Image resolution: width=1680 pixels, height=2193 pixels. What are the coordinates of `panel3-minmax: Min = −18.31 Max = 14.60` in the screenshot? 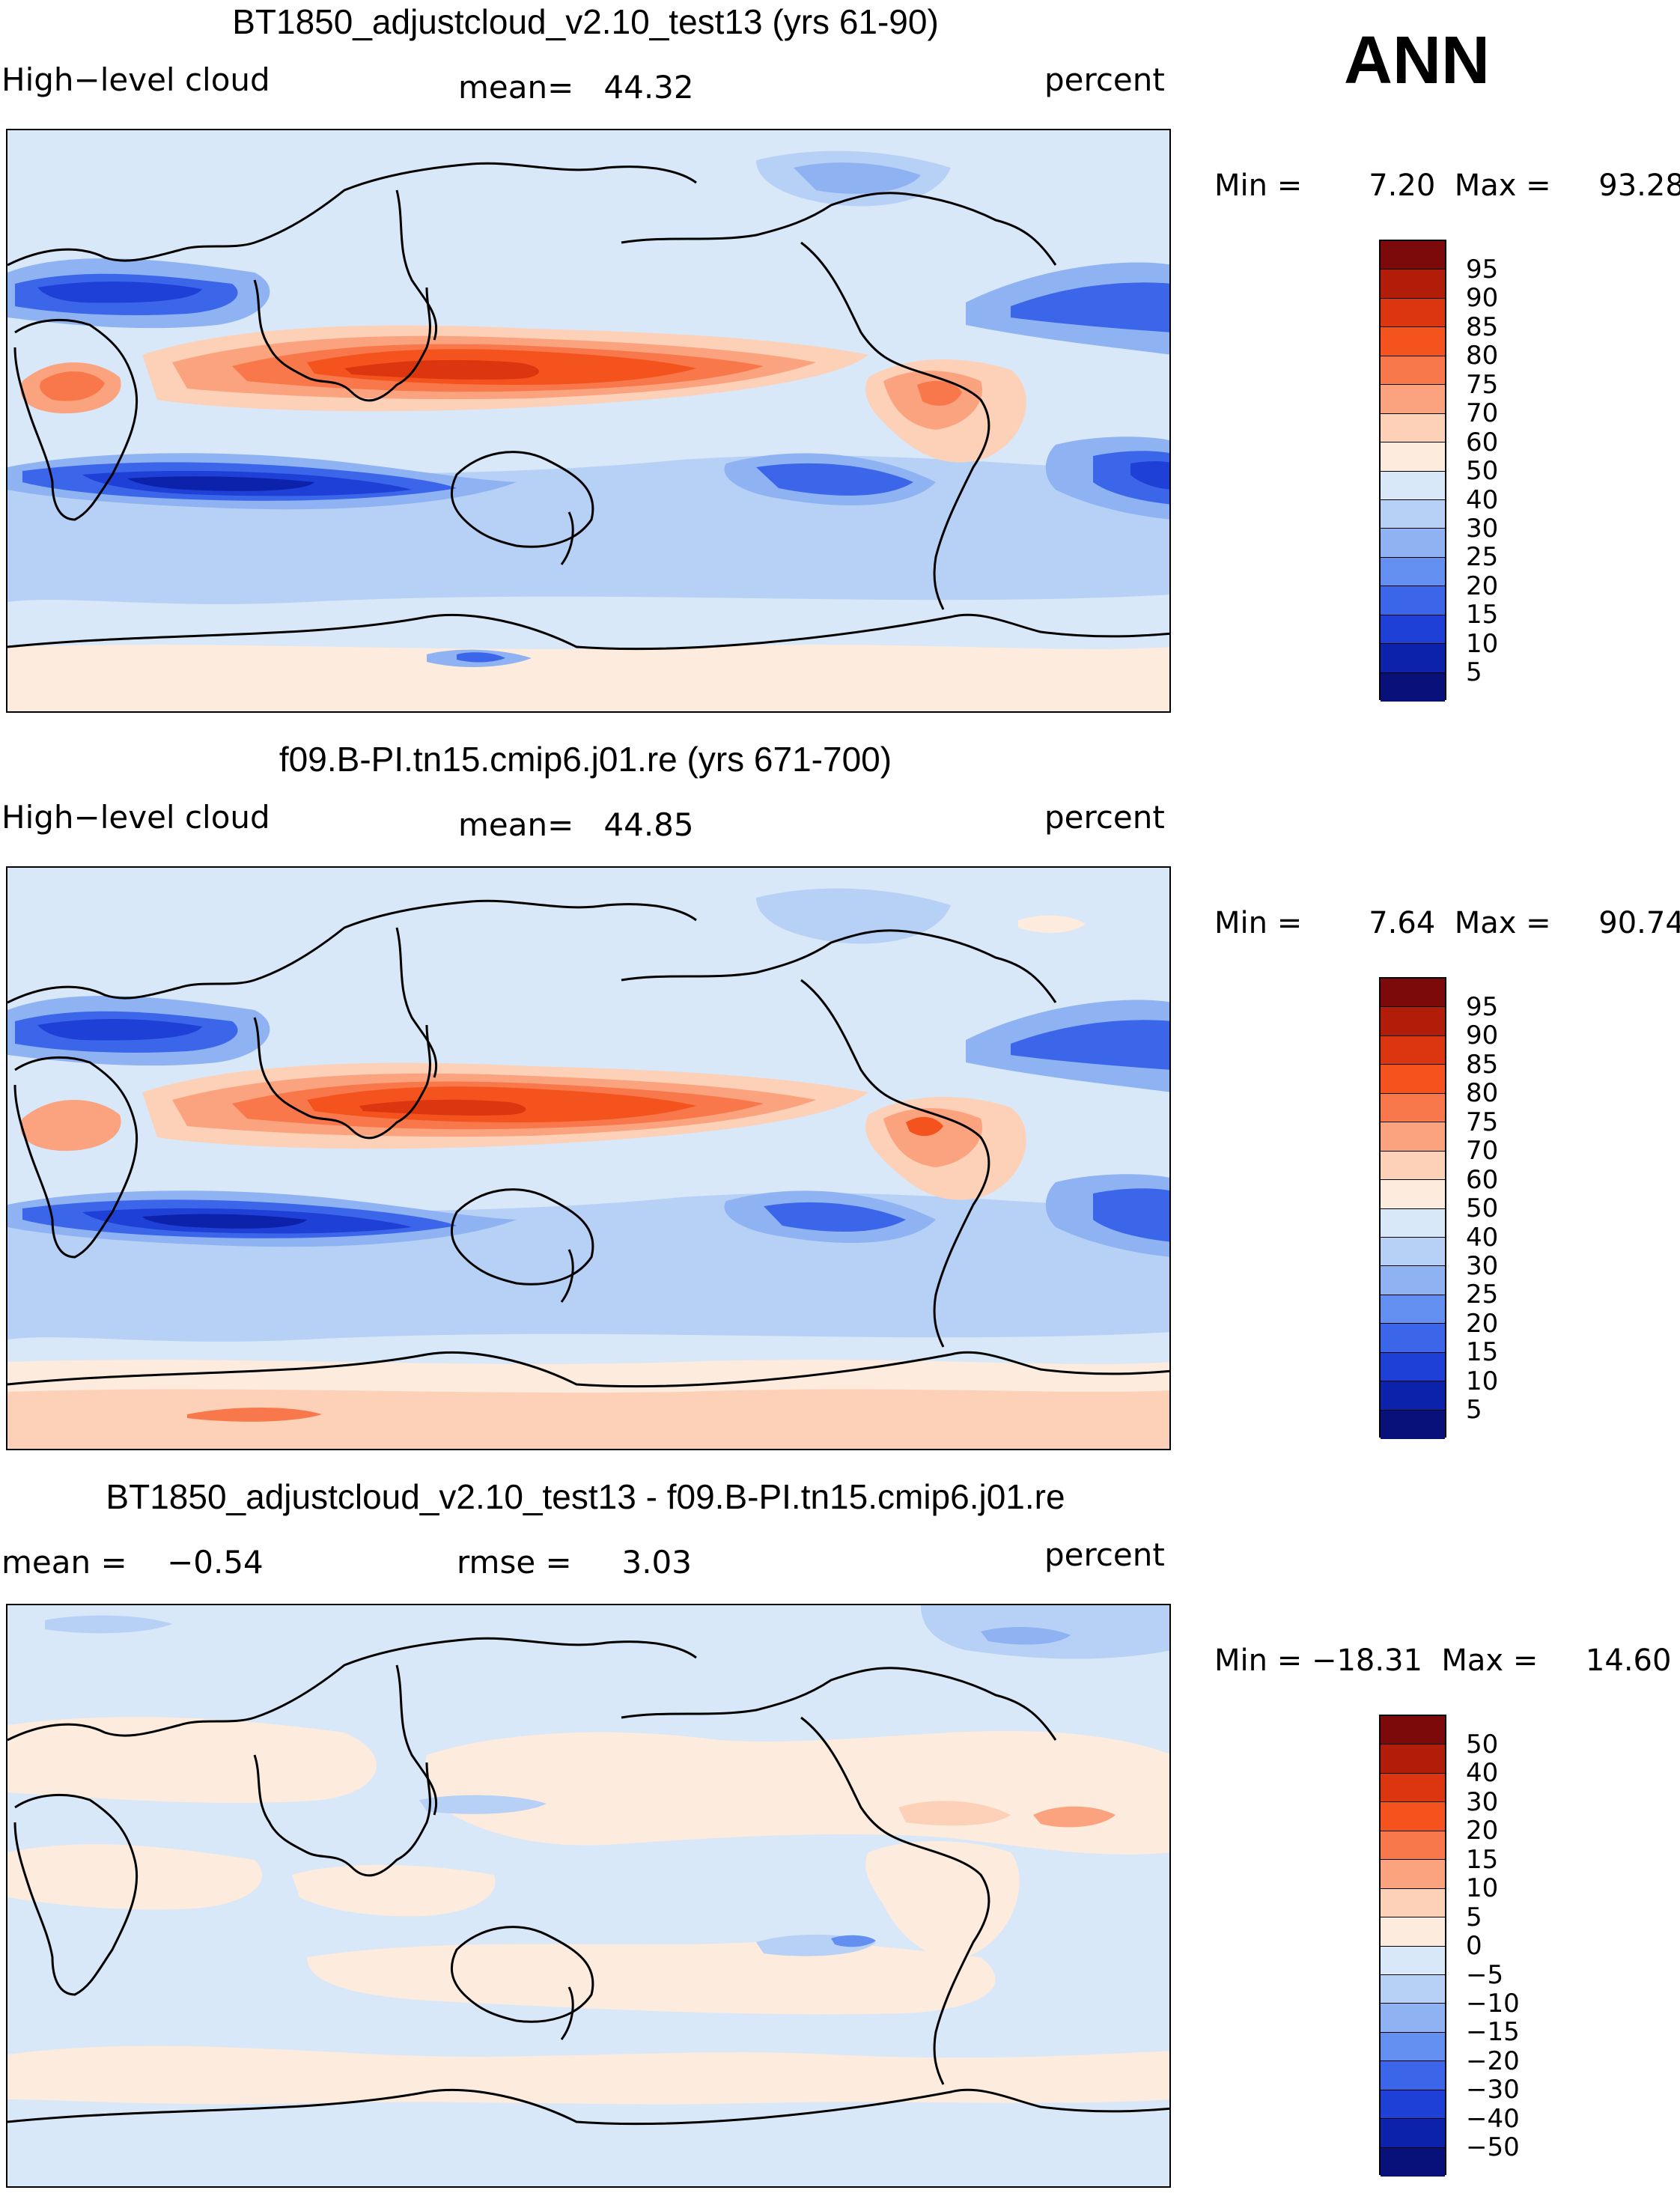 It's located at (1442, 1660).